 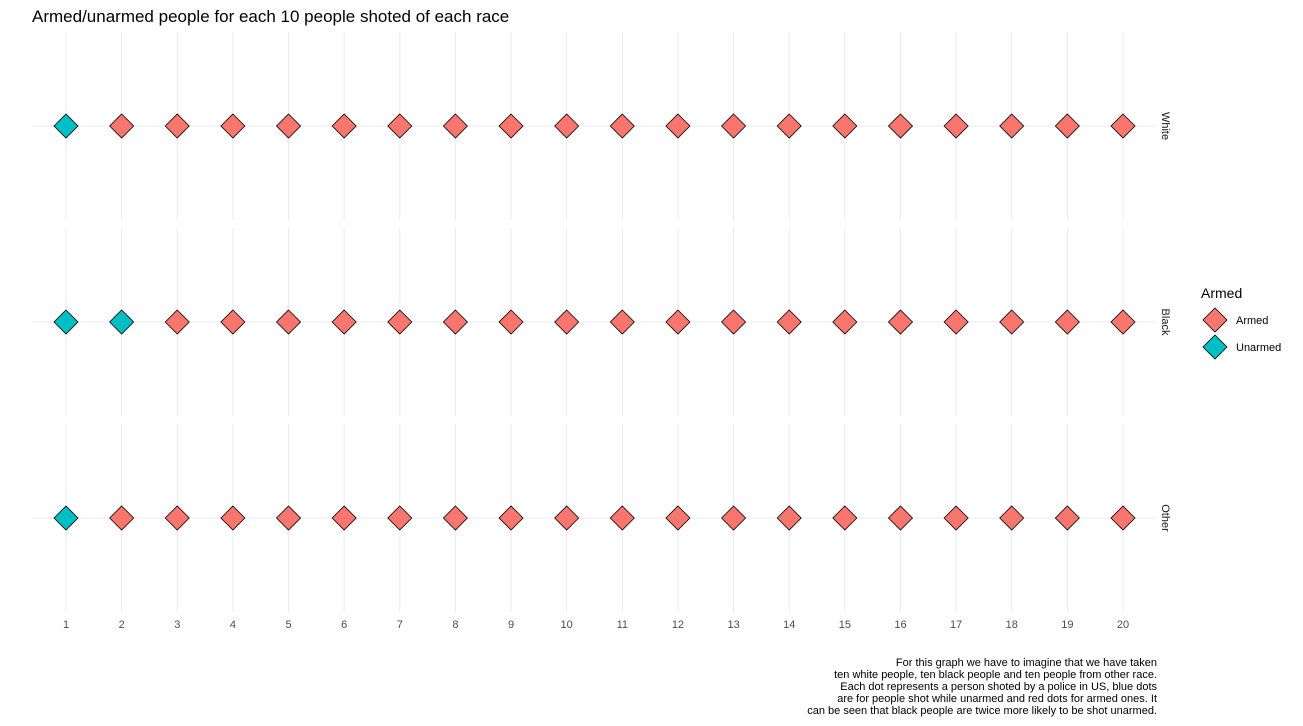 What do you see at coordinates (845, 625) in the screenshot?
I see `x-tick-label: 15` at bounding box center [845, 625].